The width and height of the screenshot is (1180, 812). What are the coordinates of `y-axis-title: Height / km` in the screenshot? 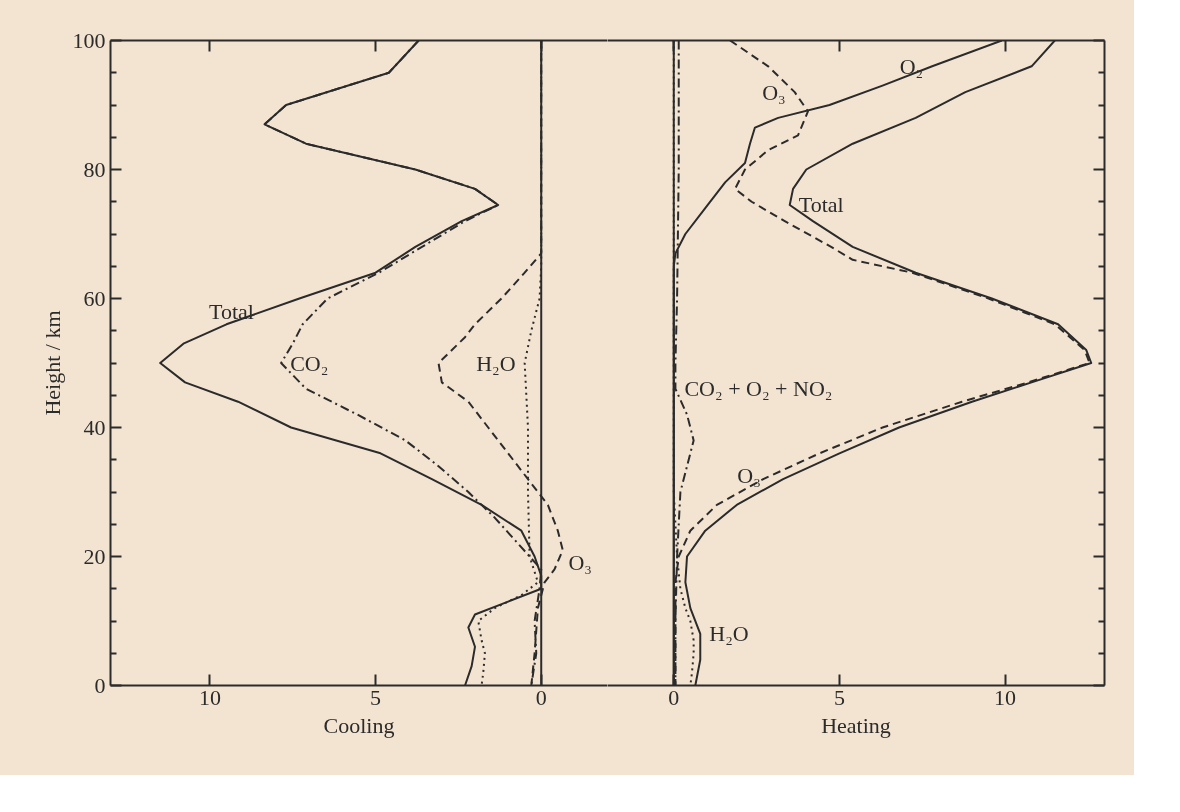 It's located at (52, 363).